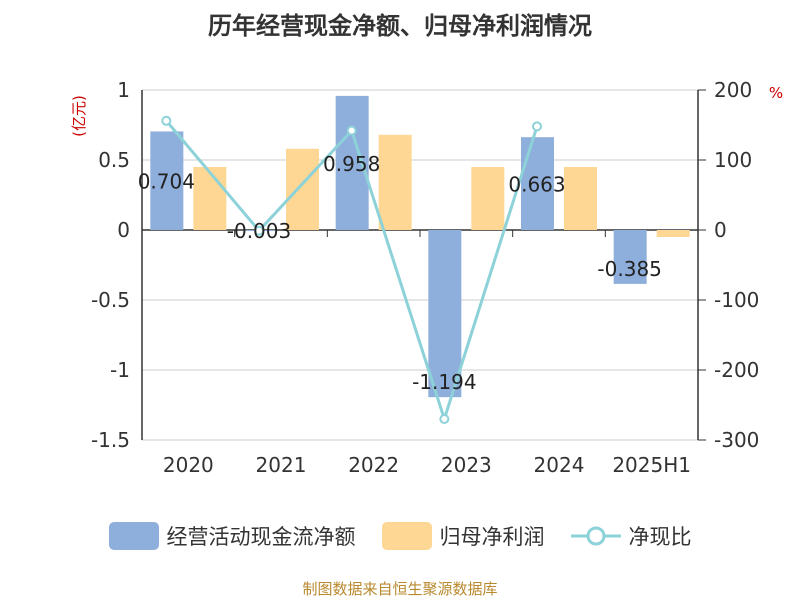 The height and width of the screenshot is (600, 800). What do you see at coordinates (559, 465) in the screenshot?
I see `x-tick-label: 2024` at bounding box center [559, 465].